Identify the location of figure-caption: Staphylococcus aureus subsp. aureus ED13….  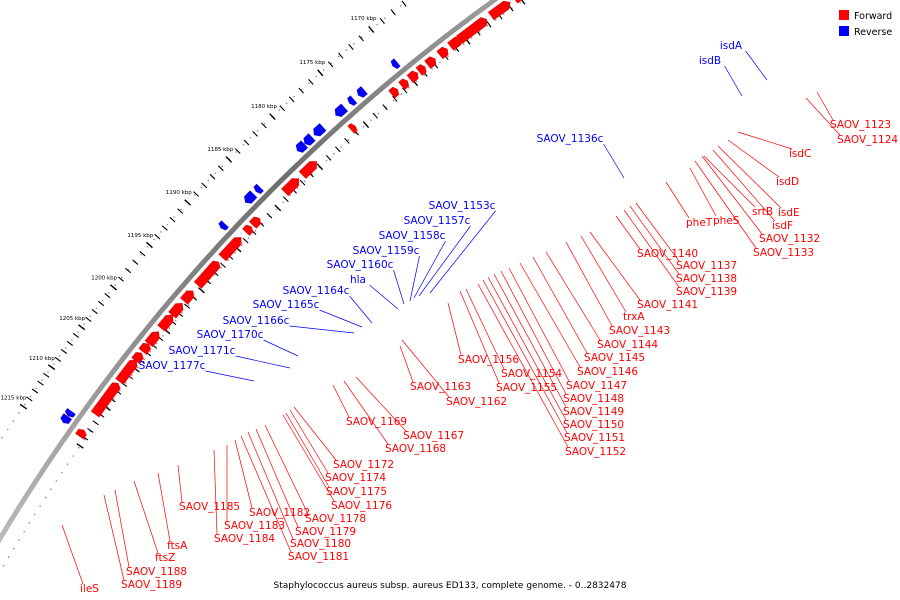
(450, 586).